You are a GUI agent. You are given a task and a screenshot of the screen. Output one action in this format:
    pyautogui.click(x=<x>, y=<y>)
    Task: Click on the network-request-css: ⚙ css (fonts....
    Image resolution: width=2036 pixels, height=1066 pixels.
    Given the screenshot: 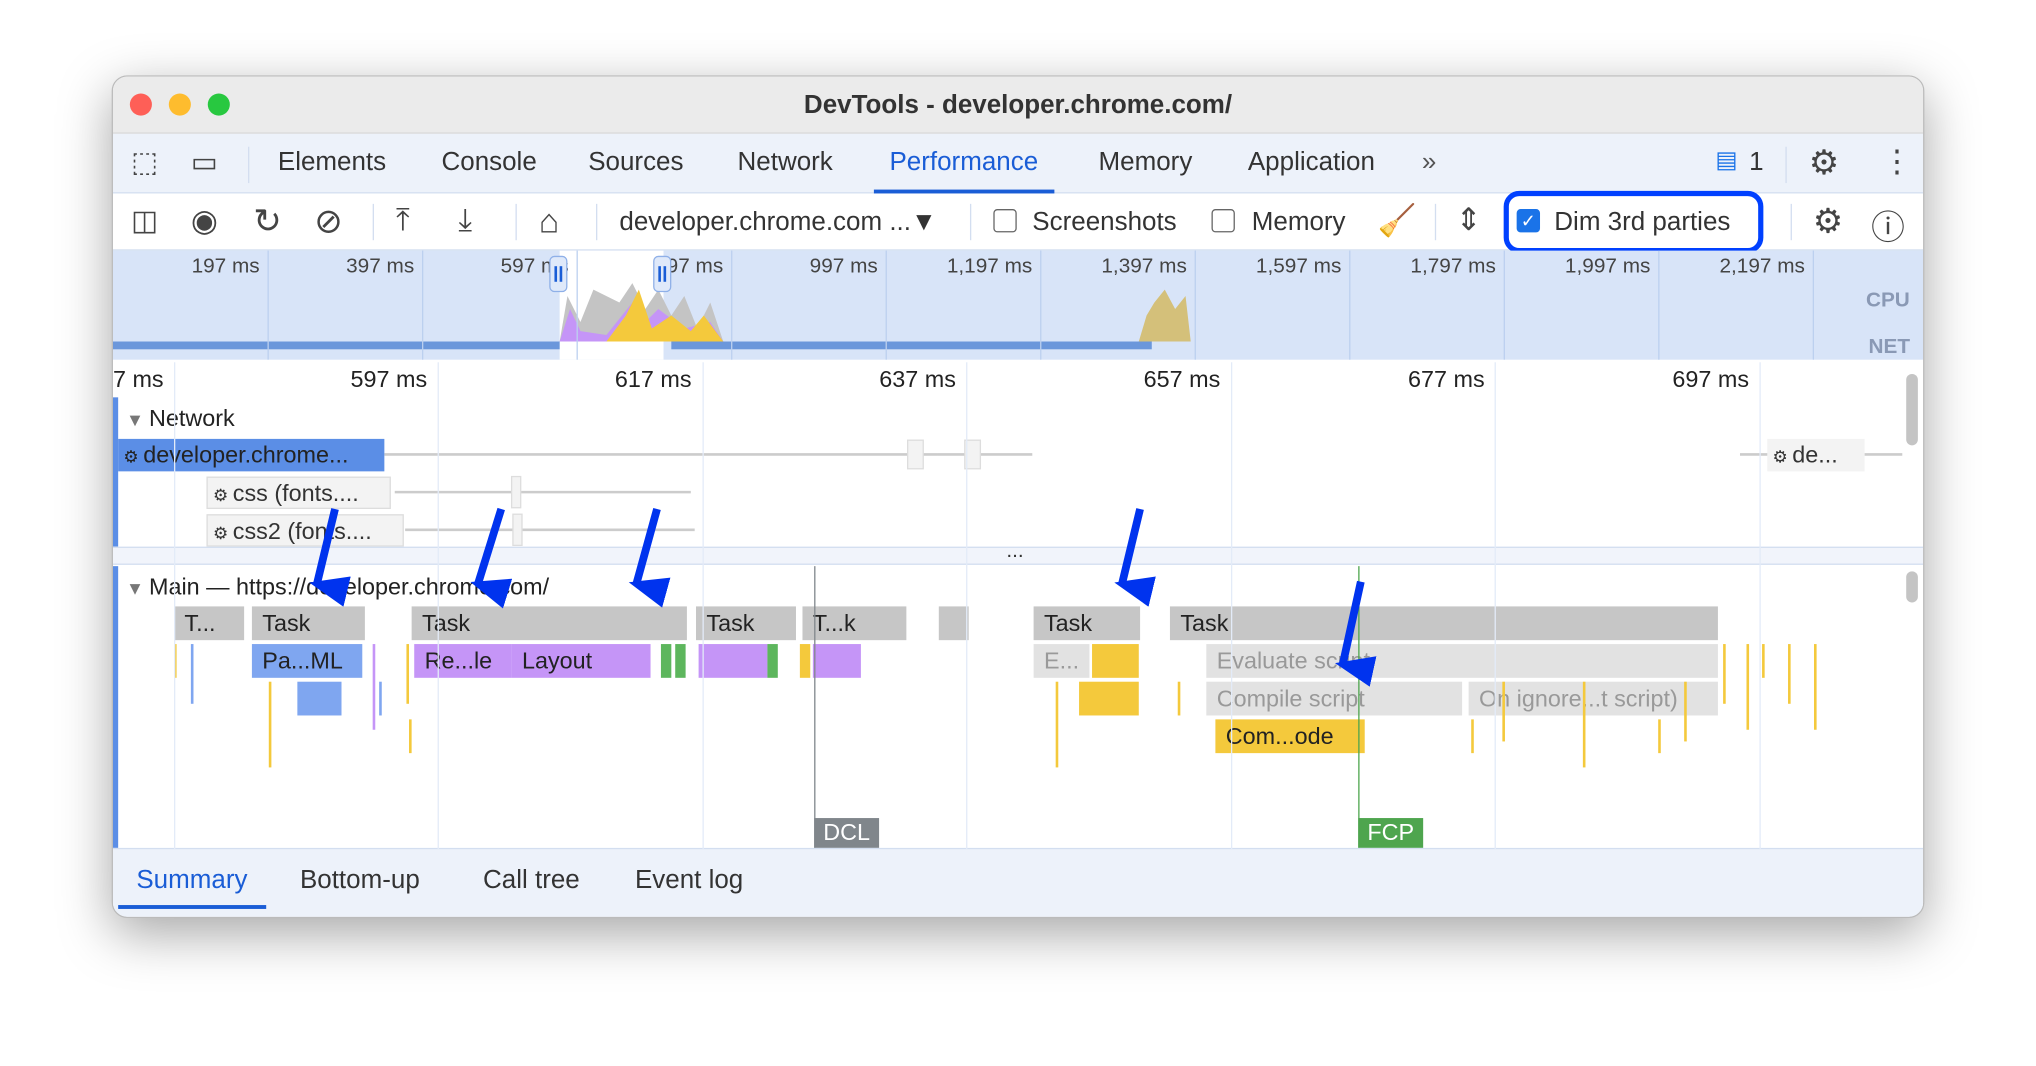 What is the action you would take?
    pyautogui.click(x=298, y=493)
    